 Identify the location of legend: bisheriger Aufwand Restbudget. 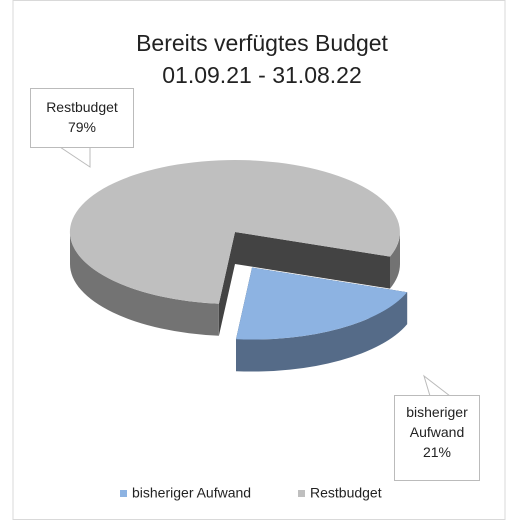
(251, 493).